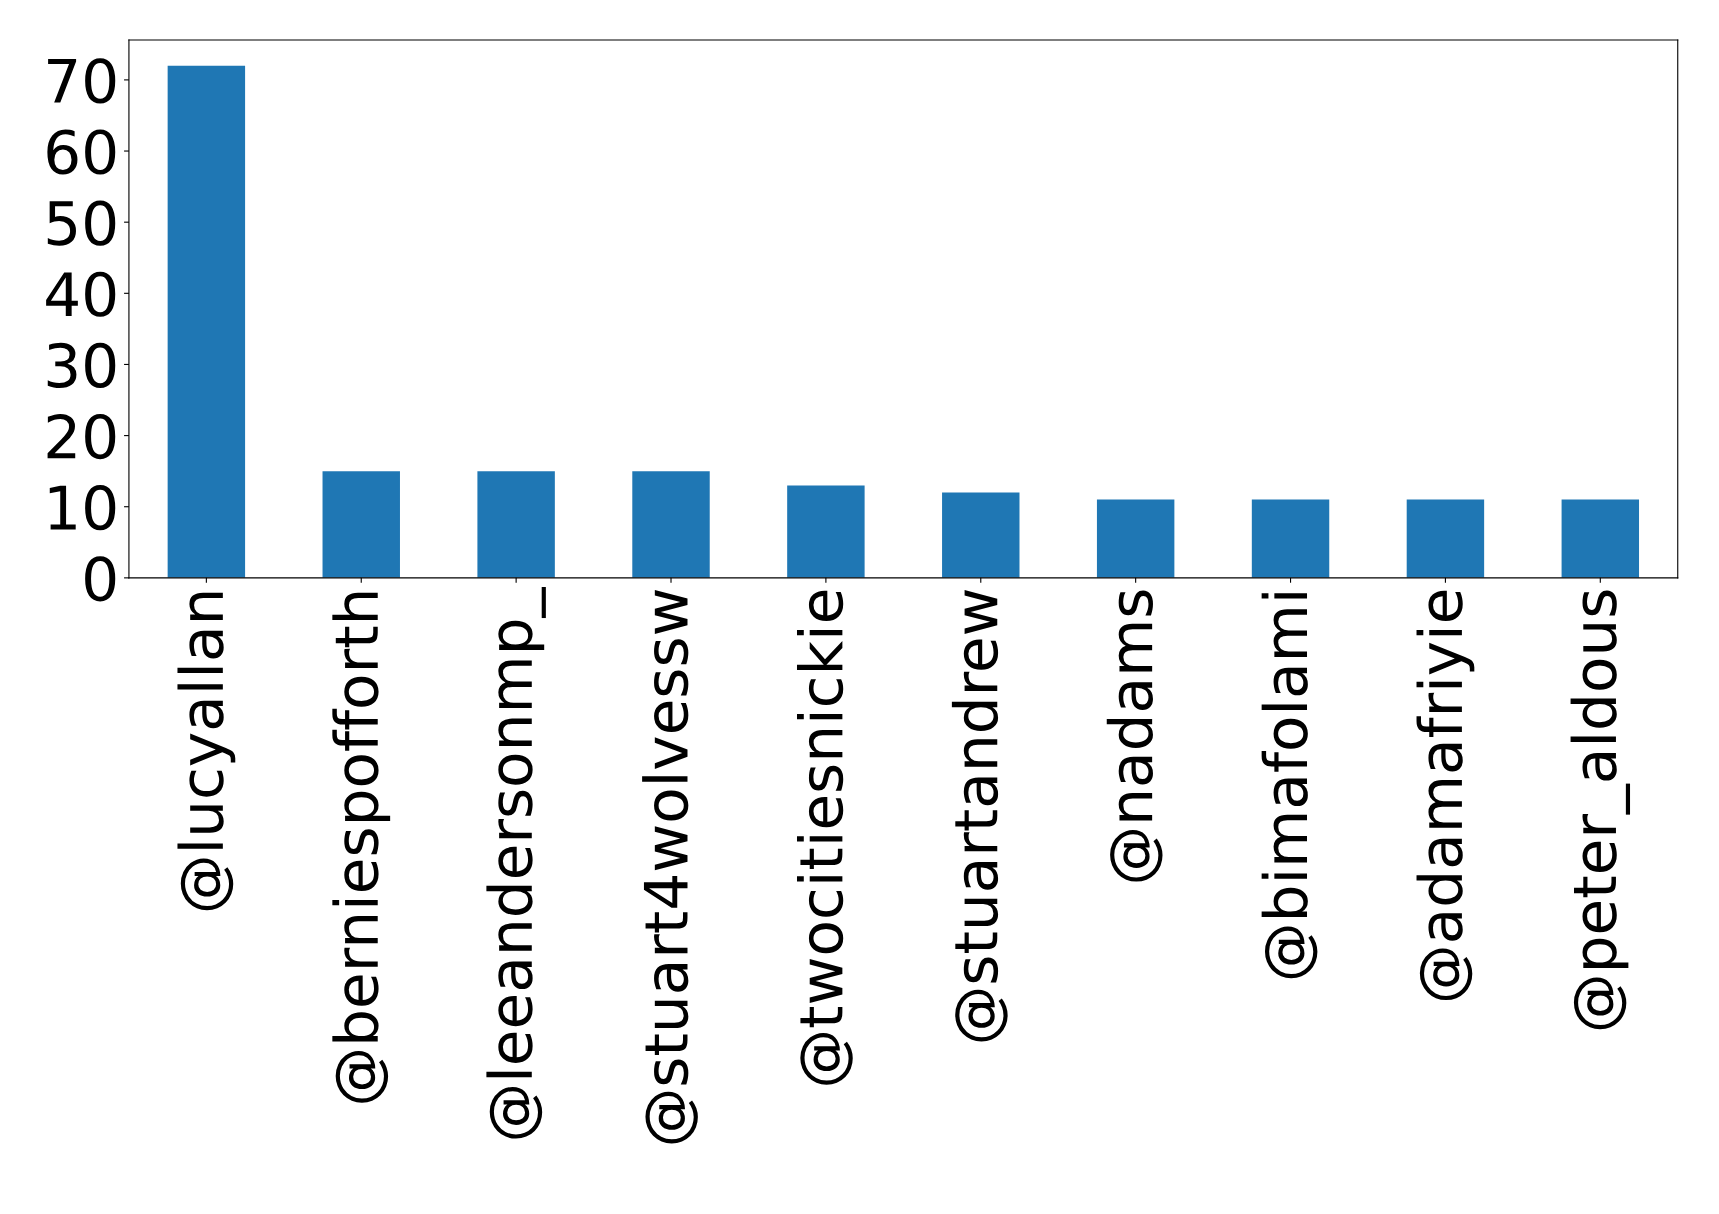 This screenshot has height=1214, width=1719. I want to click on y-tick-label: 30, so click(81, 365).